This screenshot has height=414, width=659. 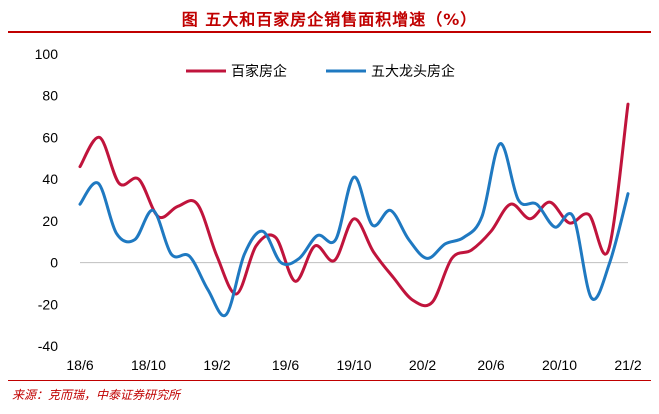 I want to click on y-tick-label: 0, so click(x=54, y=263).